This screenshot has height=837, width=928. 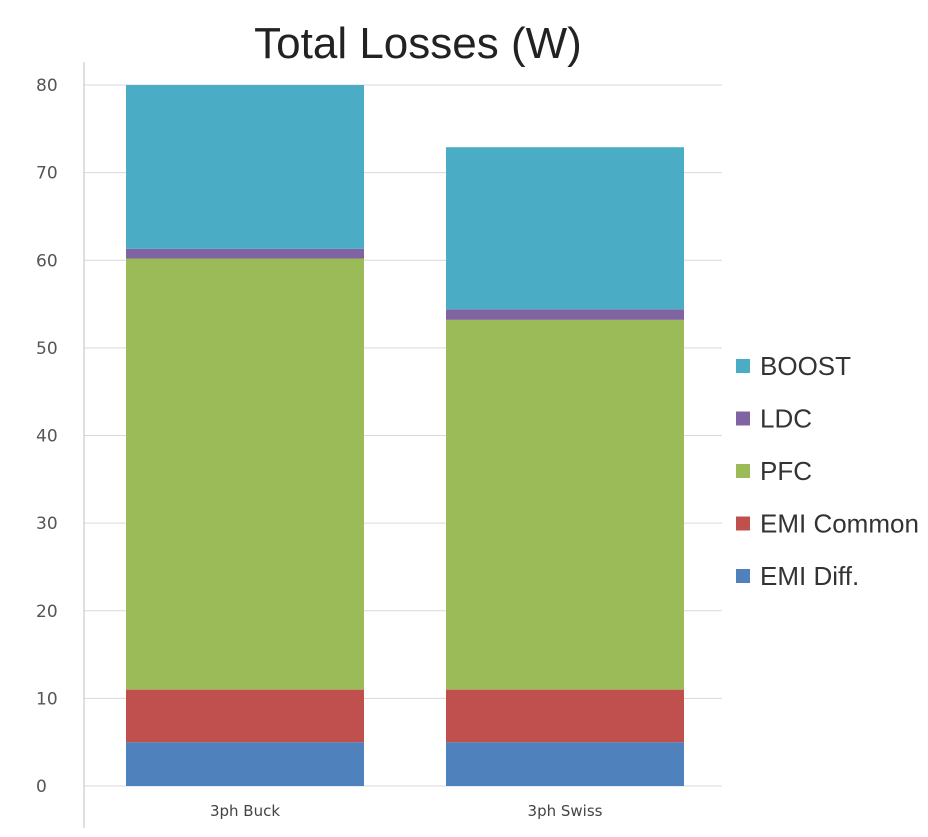 What do you see at coordinates (245, 716) in the screenshot?
I see `bar-segment-emi-common-3ph-buck` at bounding box center [245, 716].